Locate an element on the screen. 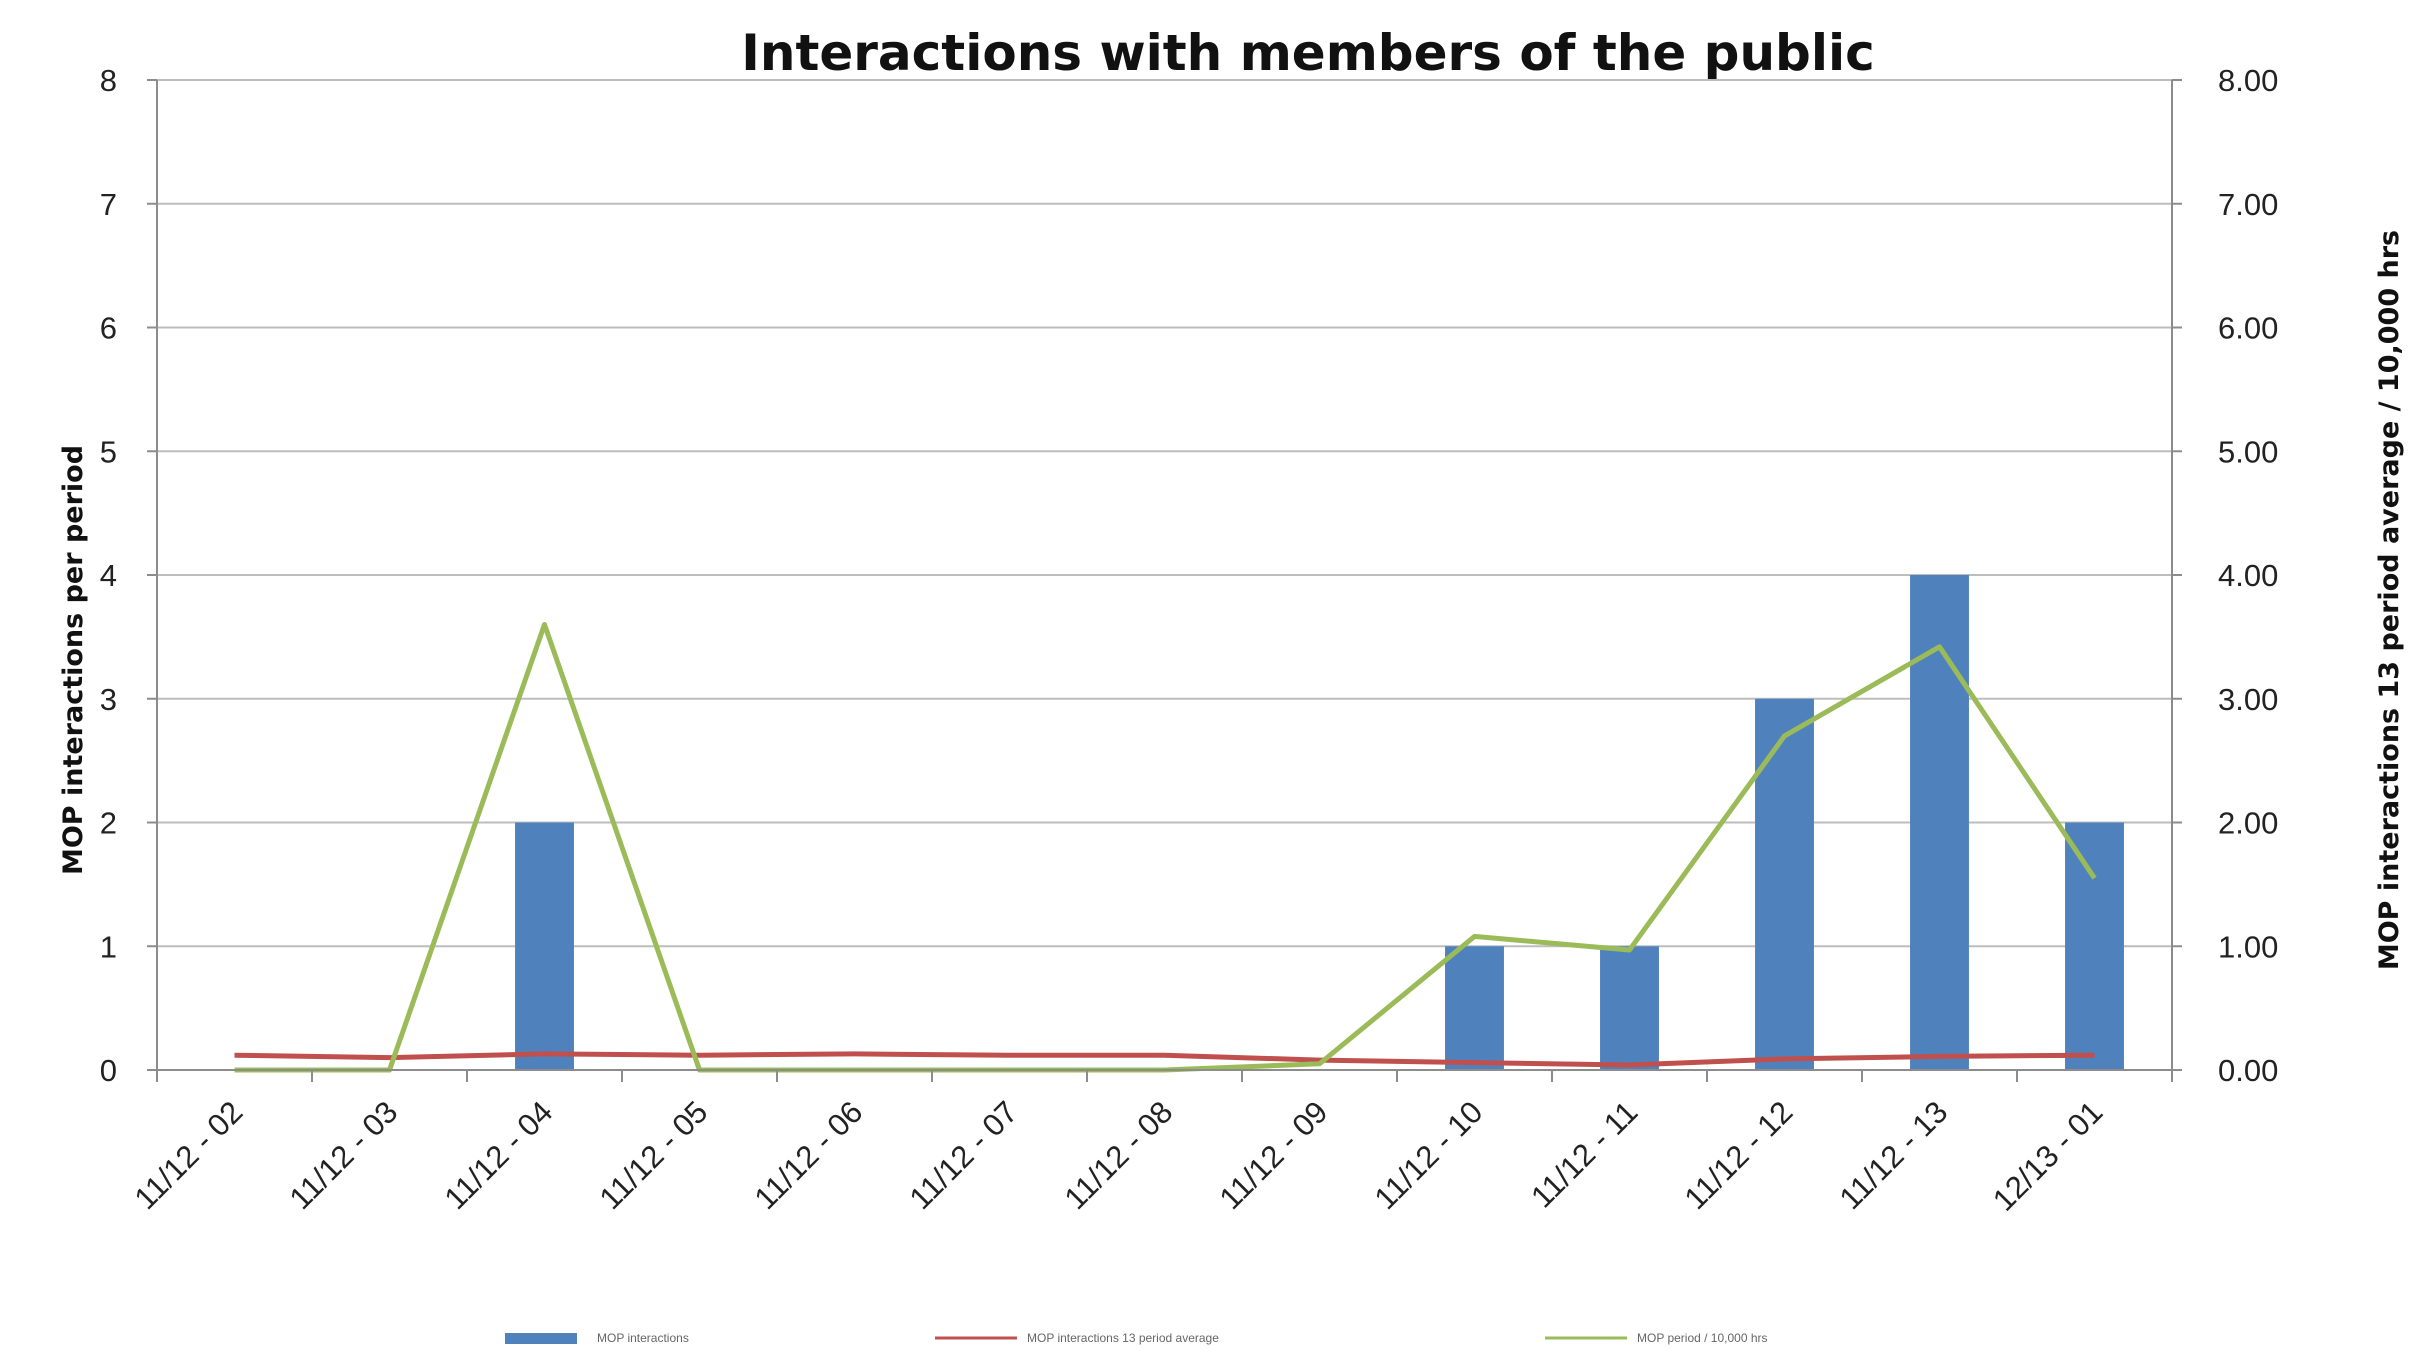 Image resolution: width=2431 pixels, height=1351 pixels. left-y-tick-label: 4 is located at coordinates (108, 575).